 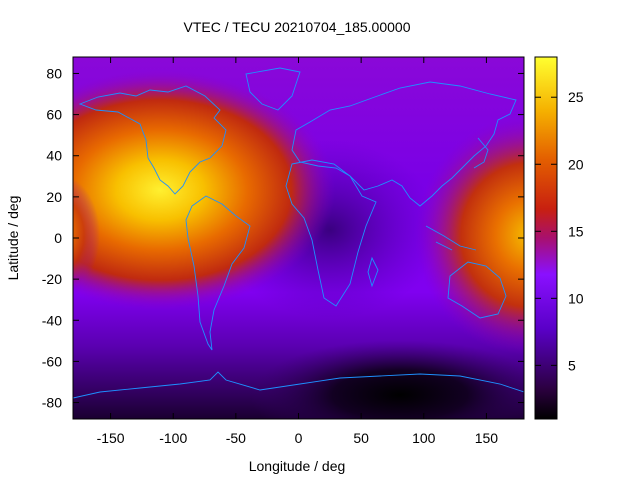 What do you see at coordinates (173, 438) in the screenshot?
I see `x-tick-label: -100` at bounding box center [173, 438].